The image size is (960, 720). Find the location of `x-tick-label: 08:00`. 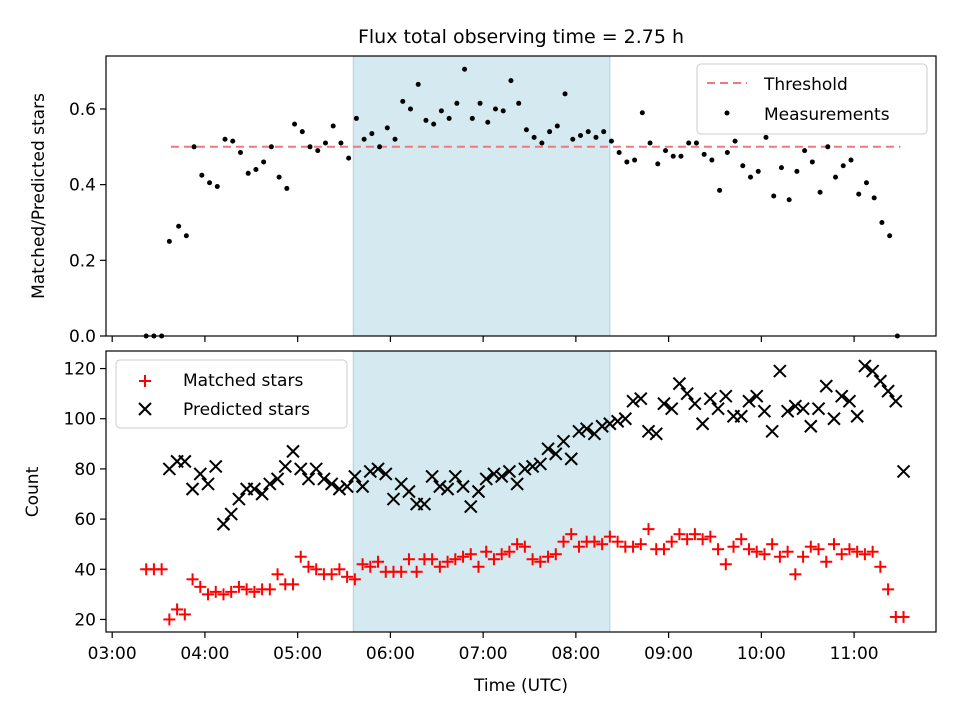

x-tick-label: 08:00 is located at coordinates (575, 654).